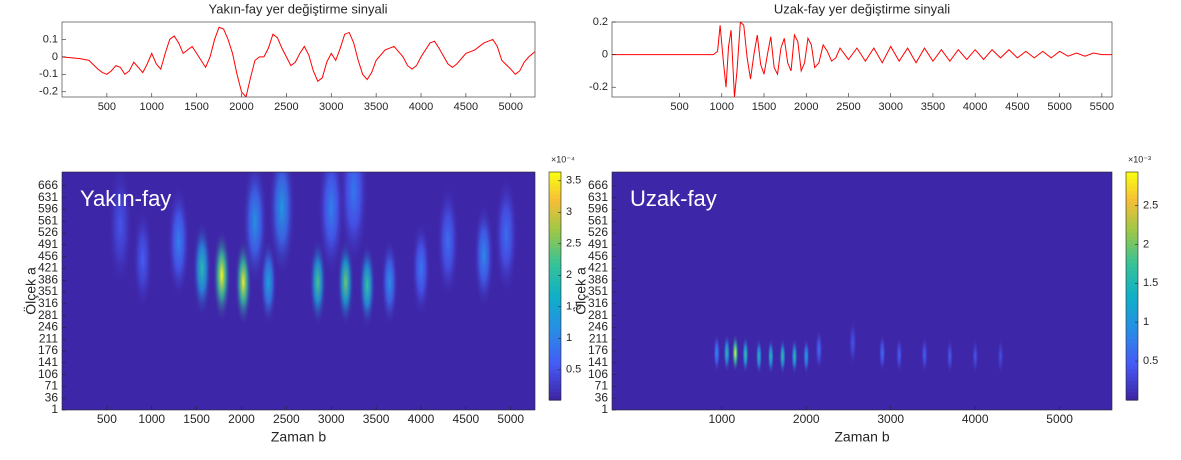  What do you see at coordinates (848, 107) in the screenshot?
I see `x-tick-label: 2500` at bounding box center [848, 107].